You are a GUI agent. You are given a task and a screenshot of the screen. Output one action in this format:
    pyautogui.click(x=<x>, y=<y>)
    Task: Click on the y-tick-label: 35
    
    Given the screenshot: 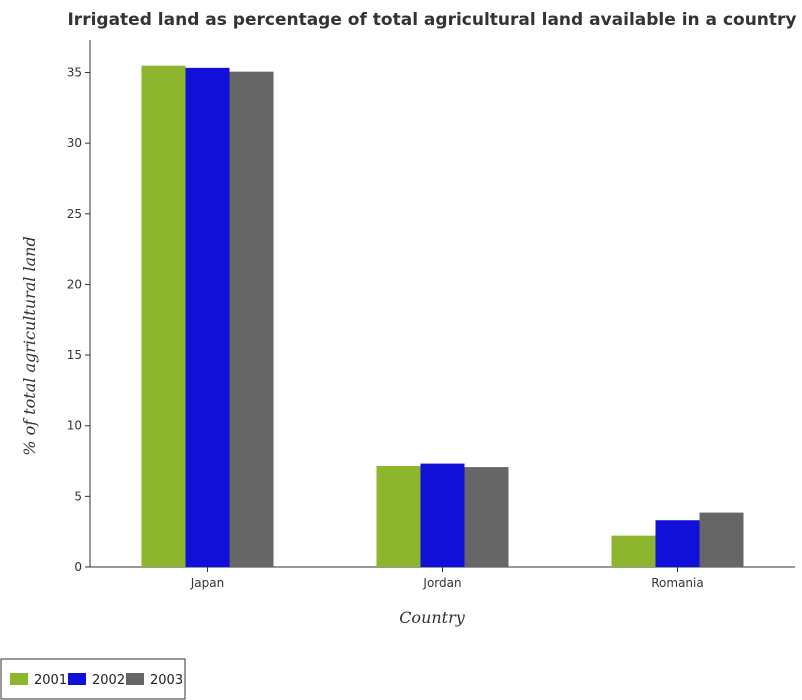 What is the action you would take?
    pyautogui.click(x=74, y=72)
    